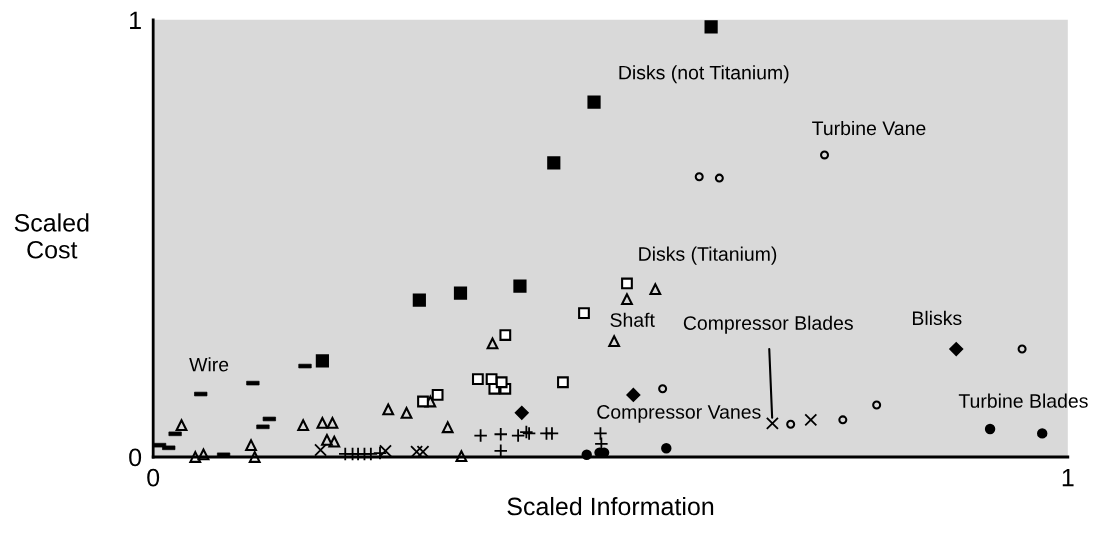 The image size is (1110, 537). I want to click on x-axis-title: Scaled Information, so click(610, 506).